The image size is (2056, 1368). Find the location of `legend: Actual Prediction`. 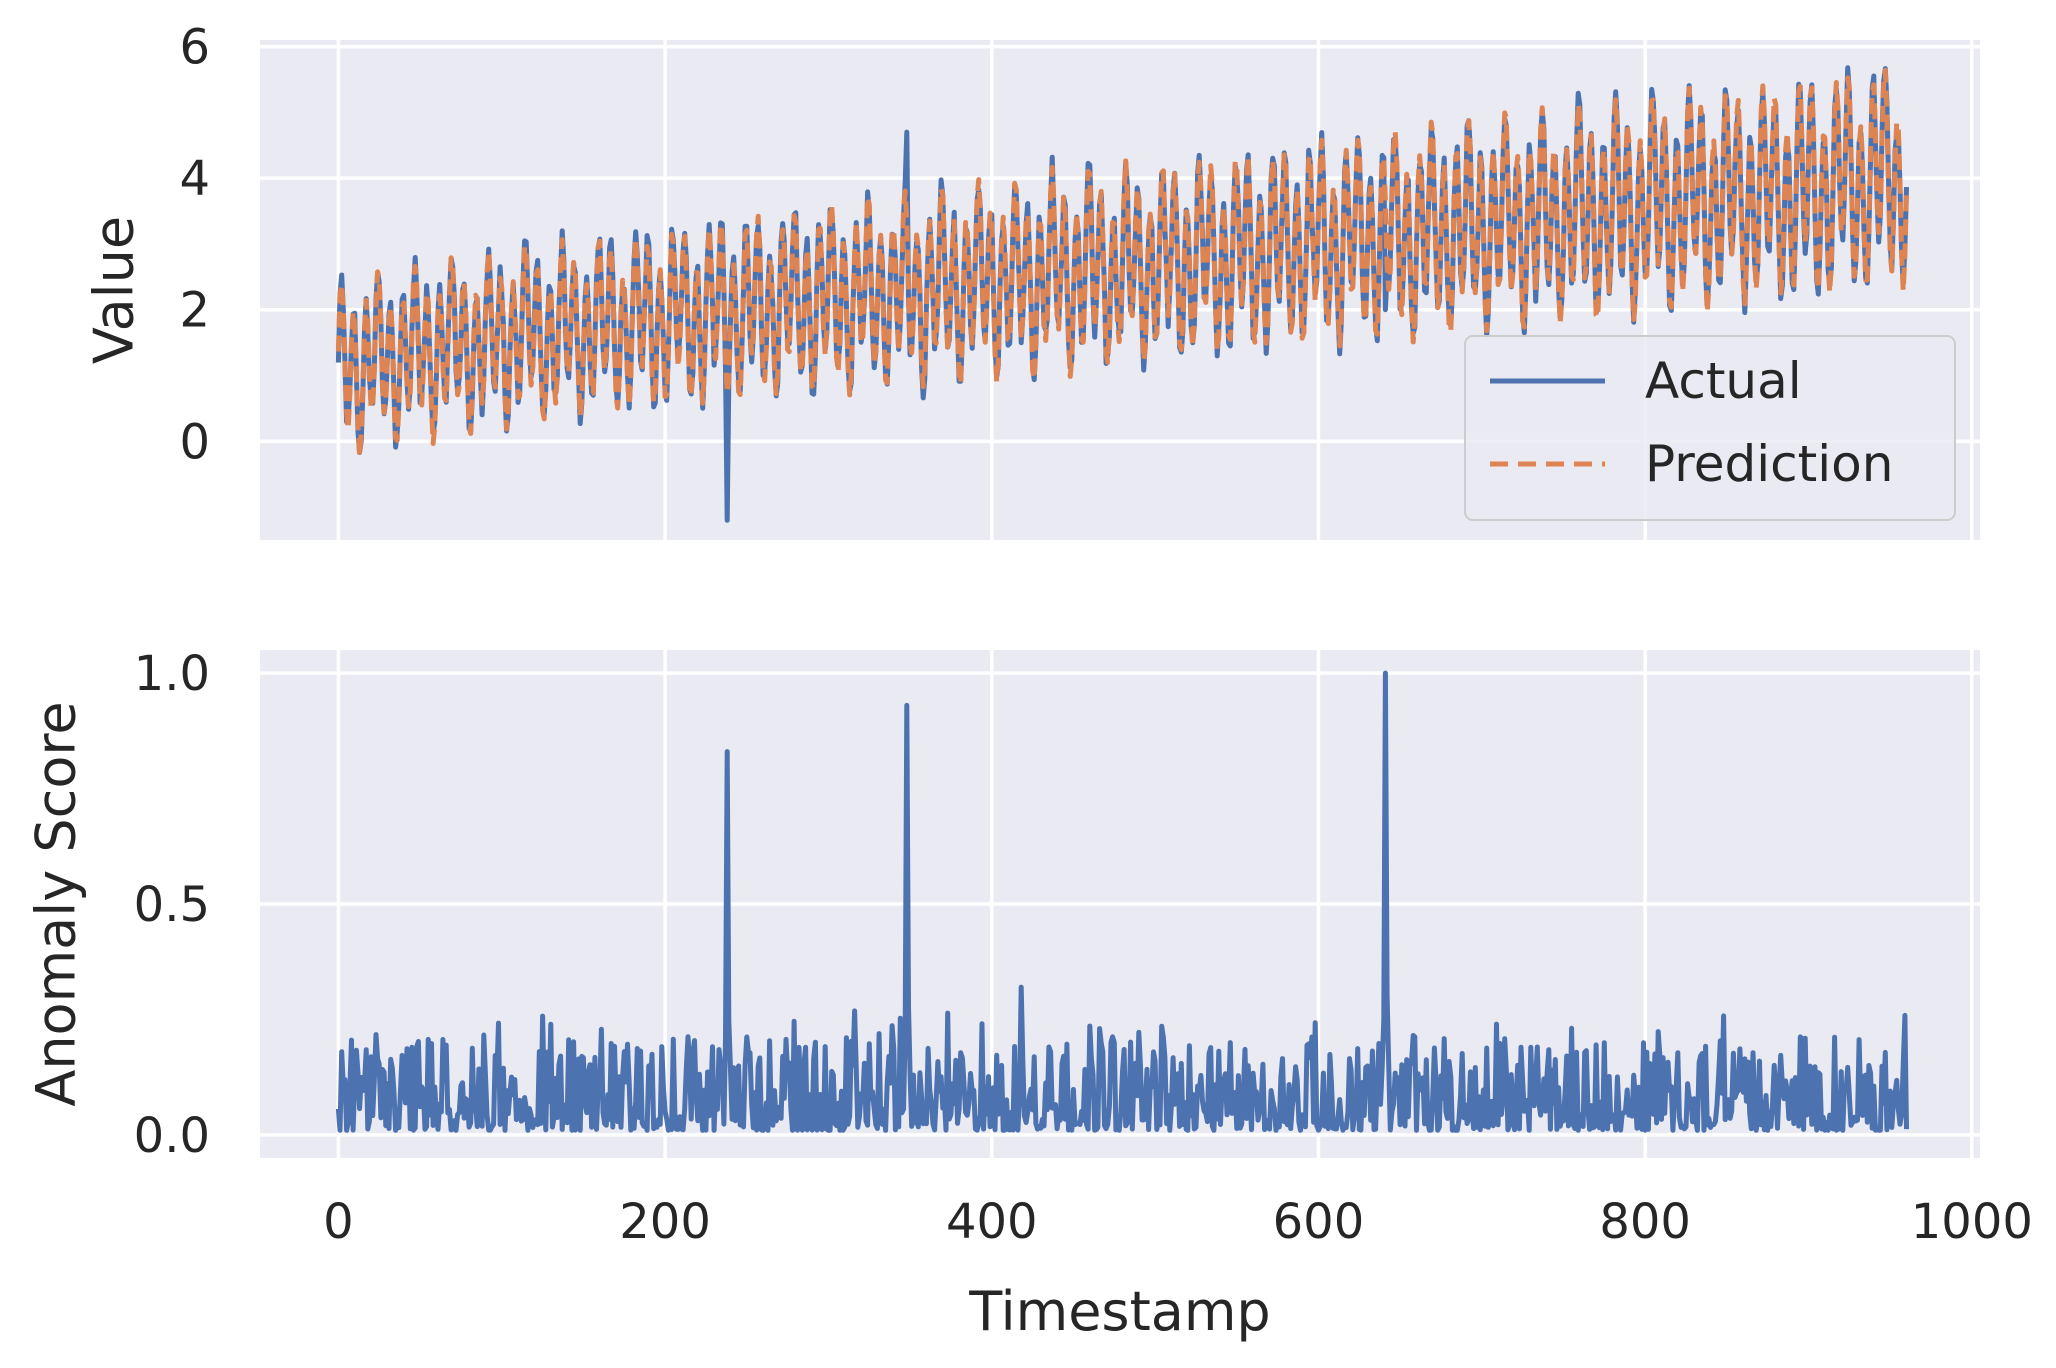

legend: Actual Prediction is located at coordinates (1710, 428).